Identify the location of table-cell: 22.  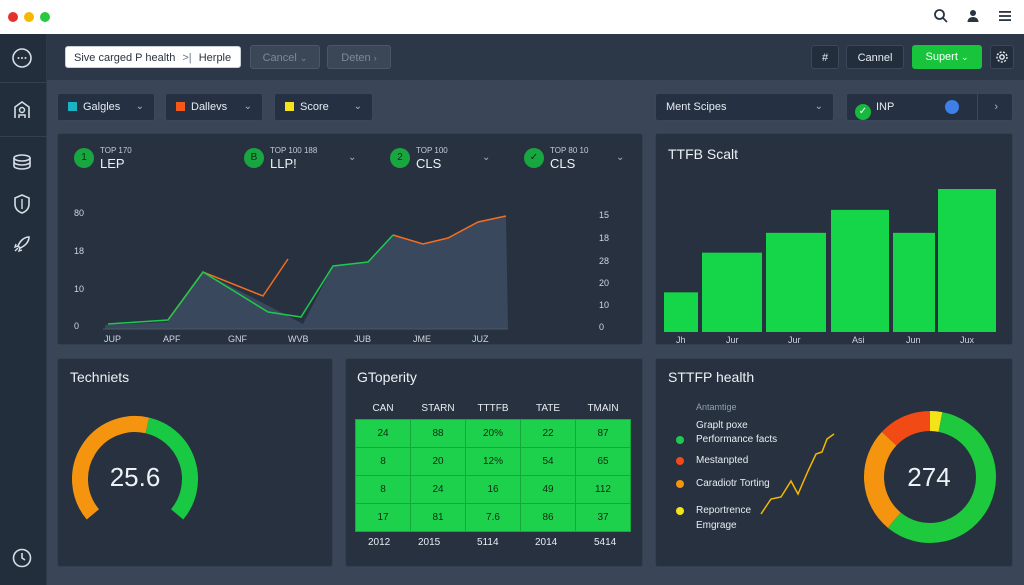
(548, 433).